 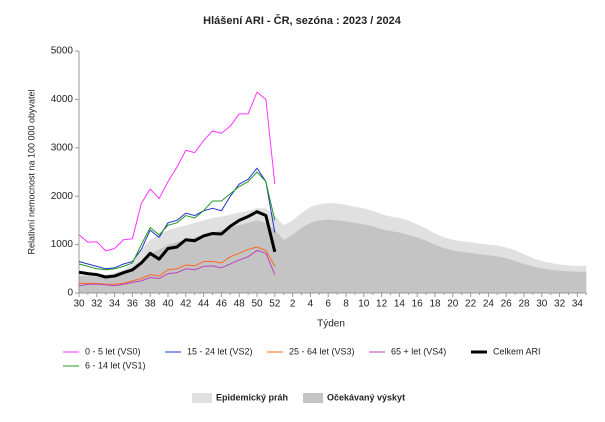 What do you see at coordinates (204, 304) in the screenshot?
I see `x-tick-label: 44` at bounding box center [204, 304].